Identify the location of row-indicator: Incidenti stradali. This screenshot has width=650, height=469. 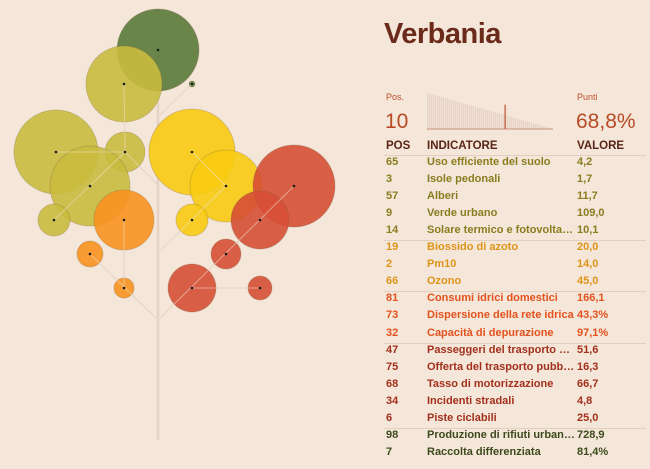
(471, 400).